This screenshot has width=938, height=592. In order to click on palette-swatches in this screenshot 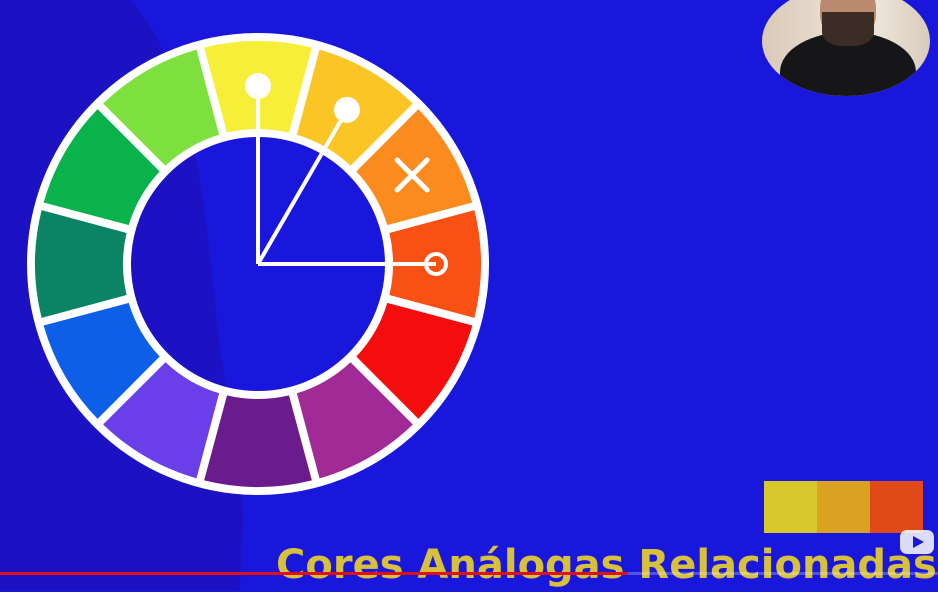, I will do `click(843, 507)`.